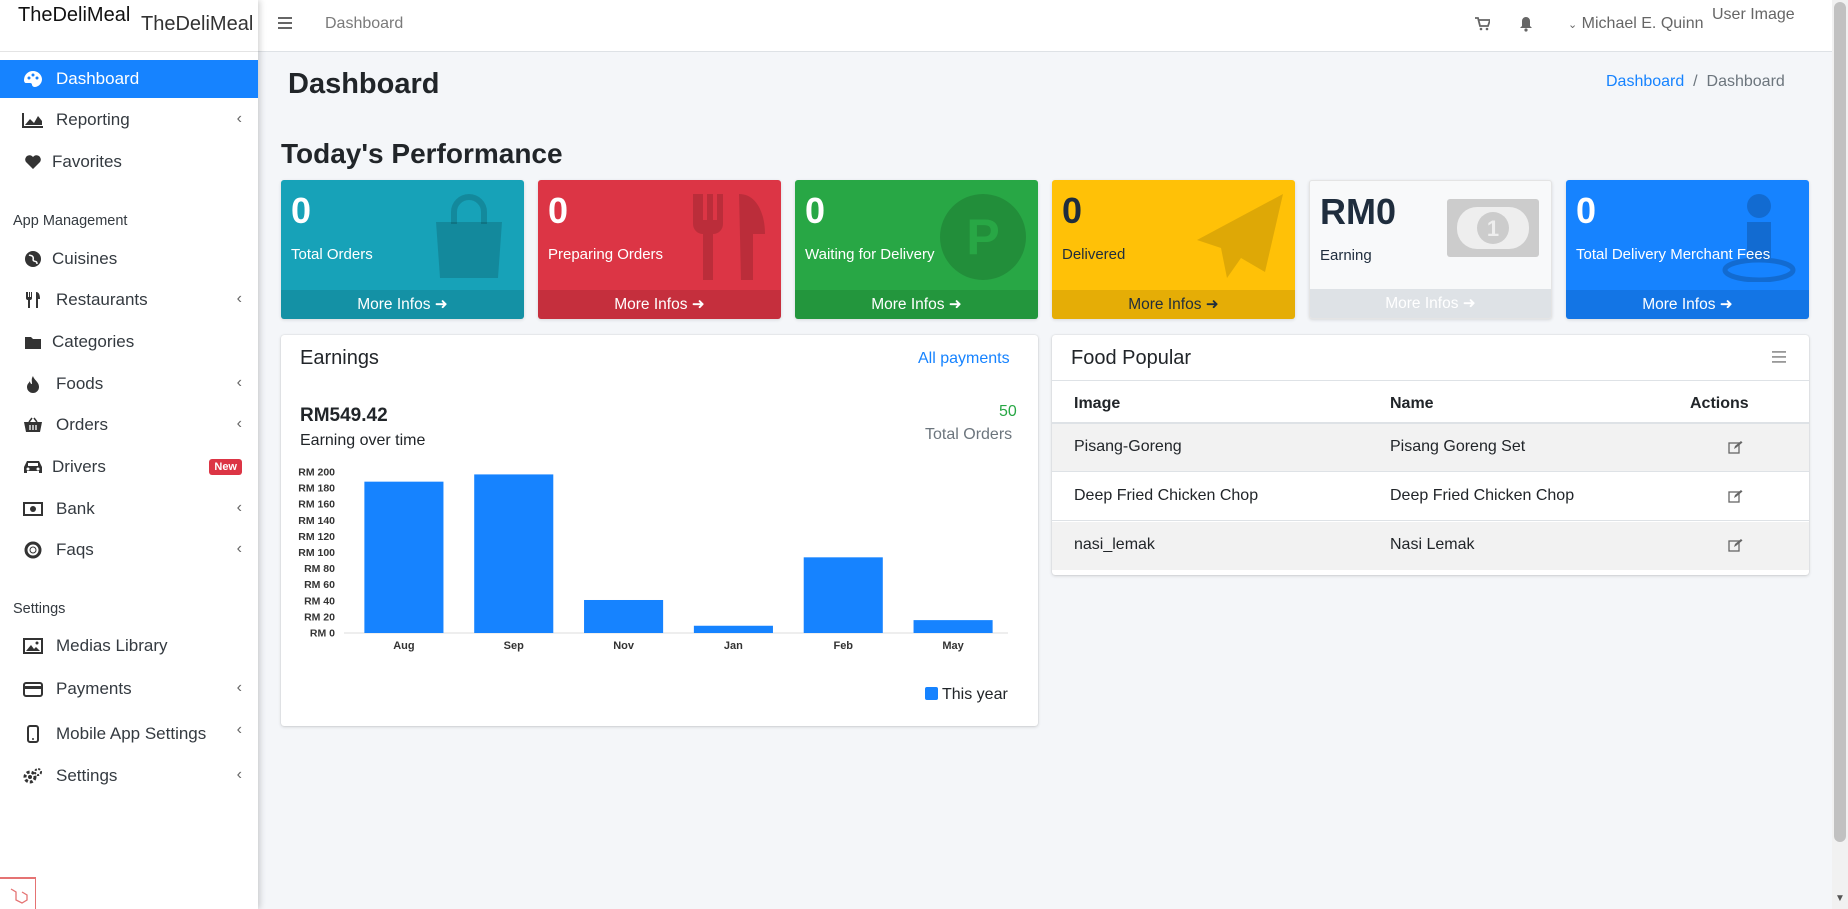  Describe the element at coordinates (87, 161) in the screenshot. I see `sidebar-item-label: Favorites` at that location.